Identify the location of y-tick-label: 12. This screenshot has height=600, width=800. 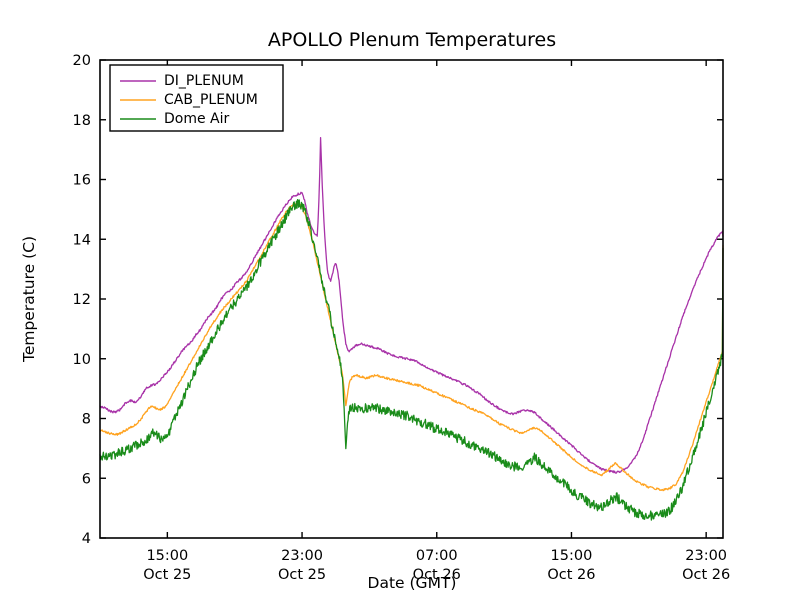
(82, 300).